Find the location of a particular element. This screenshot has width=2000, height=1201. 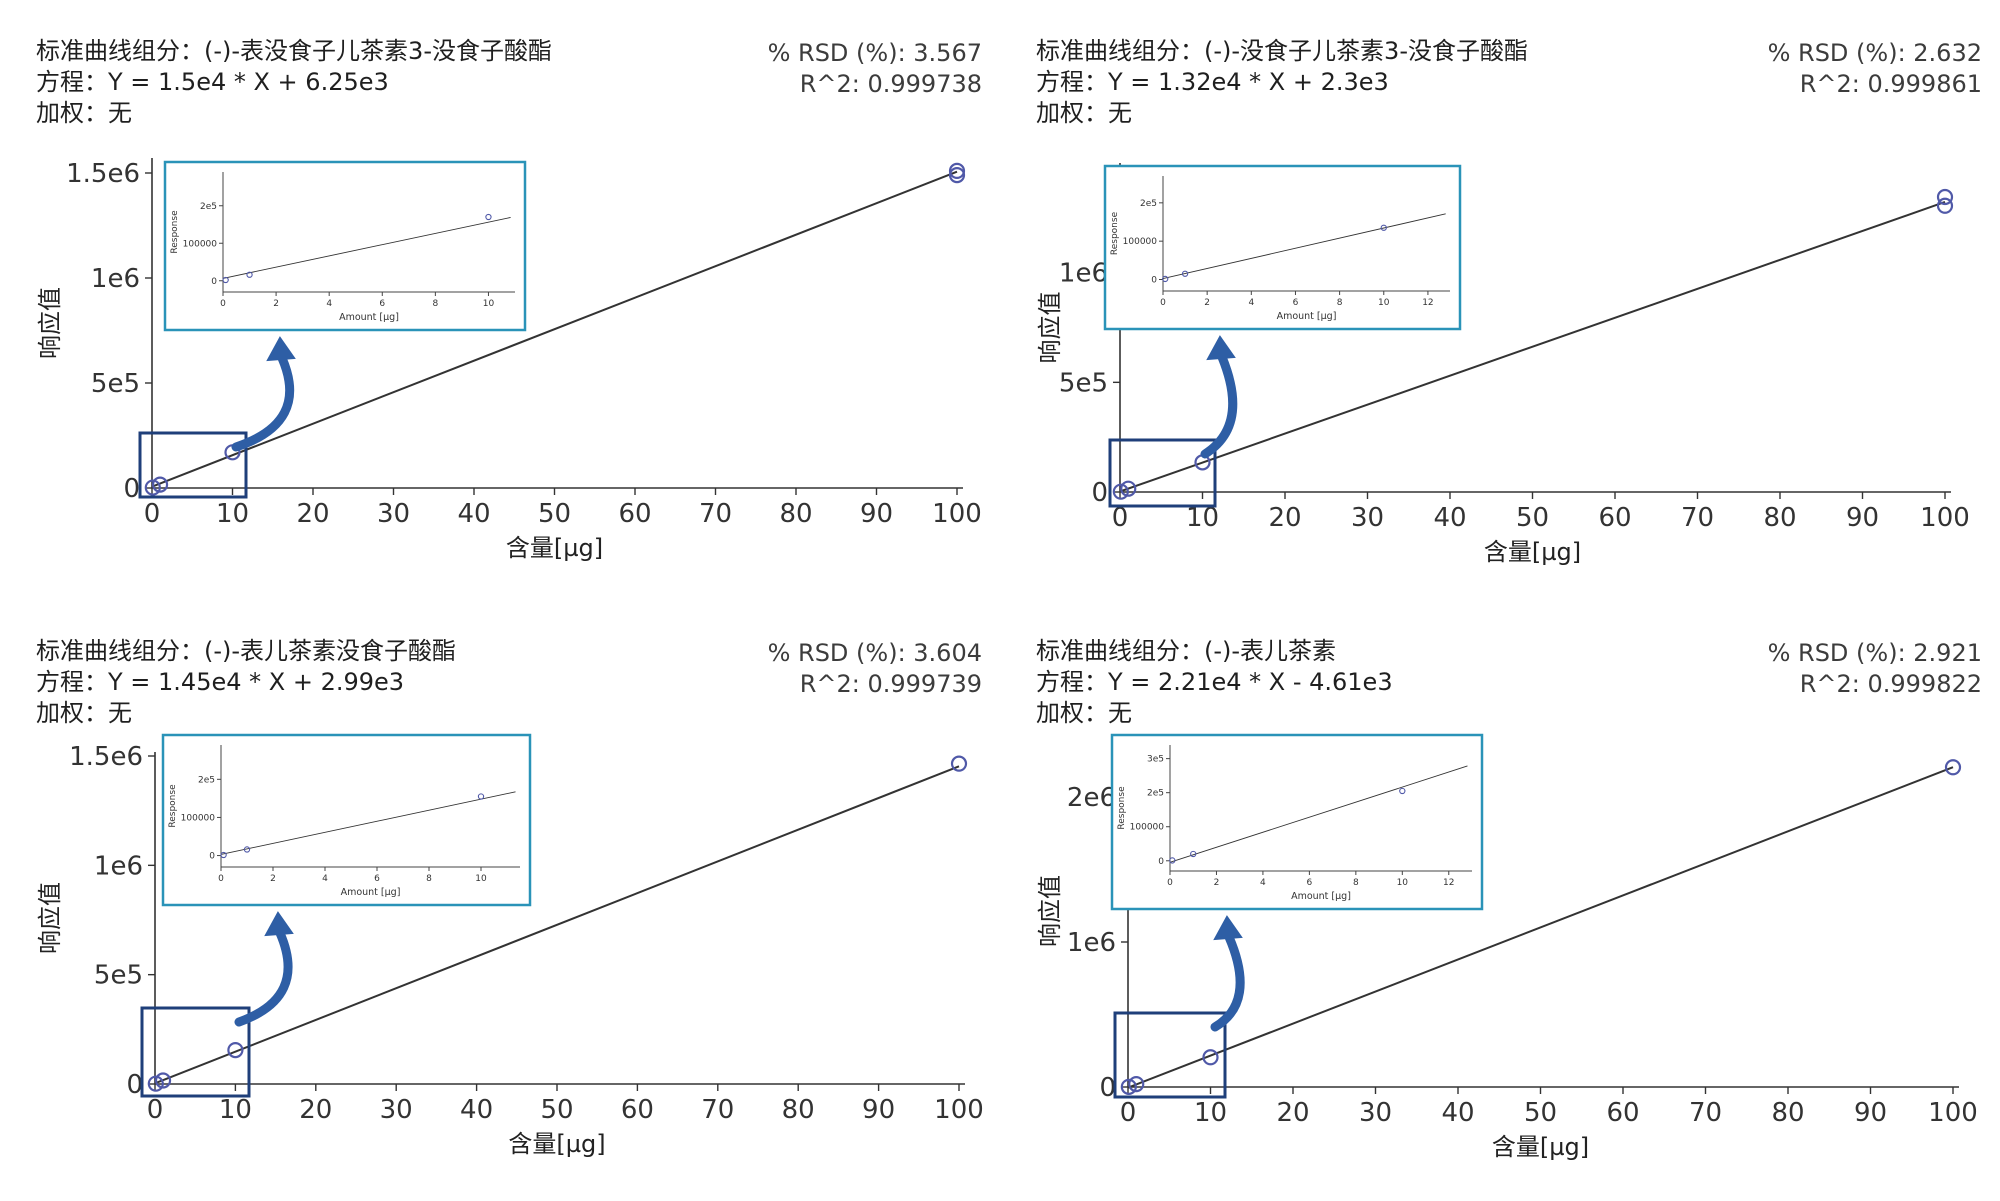

x-tick-label: 10 is located at coordinates (232, 514).